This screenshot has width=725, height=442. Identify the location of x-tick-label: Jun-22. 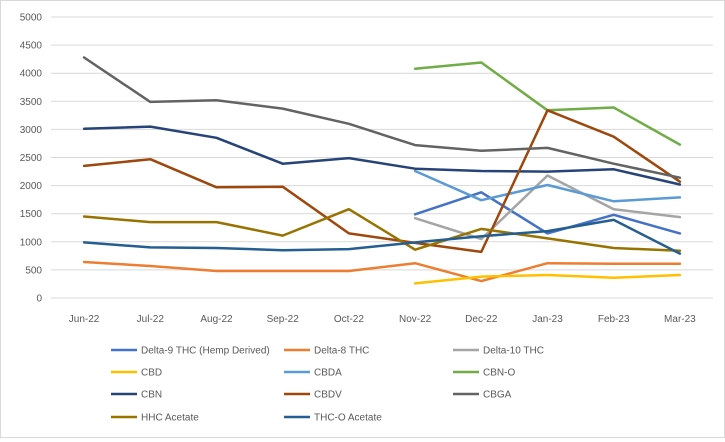
(84, 319).